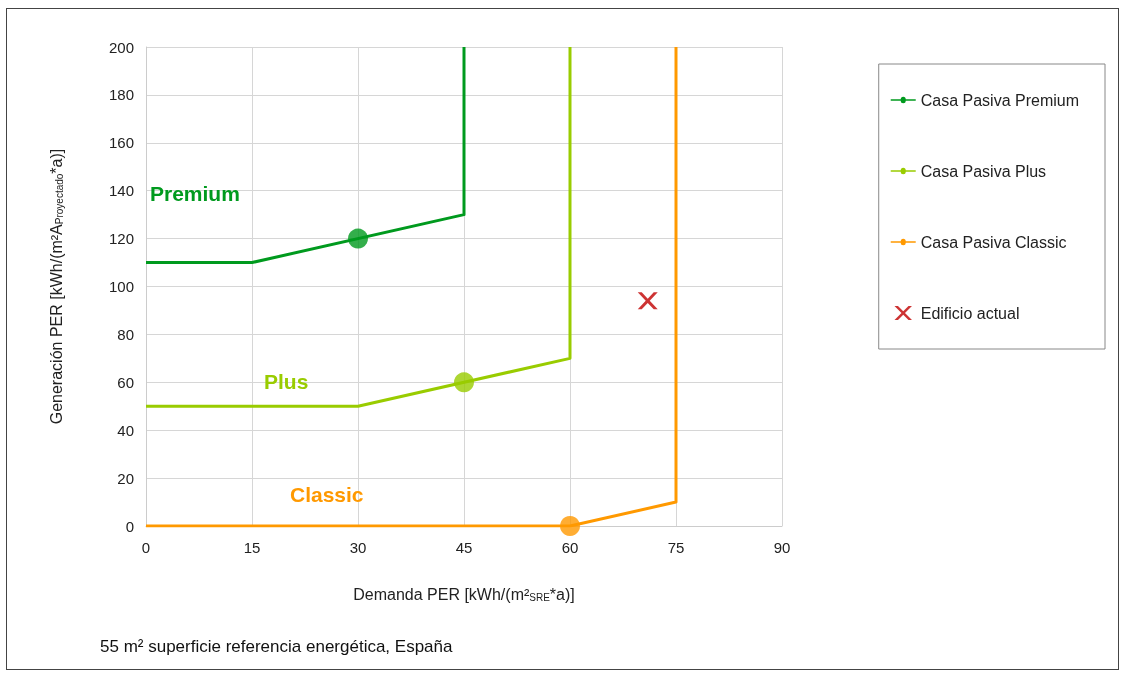 The image size is (1127, 673). Describe the element at coordinates (464, 594) in the screenshot. I see `x-axis-title: Demanda PER [kWh/(m²SRE*a)]` at that location.